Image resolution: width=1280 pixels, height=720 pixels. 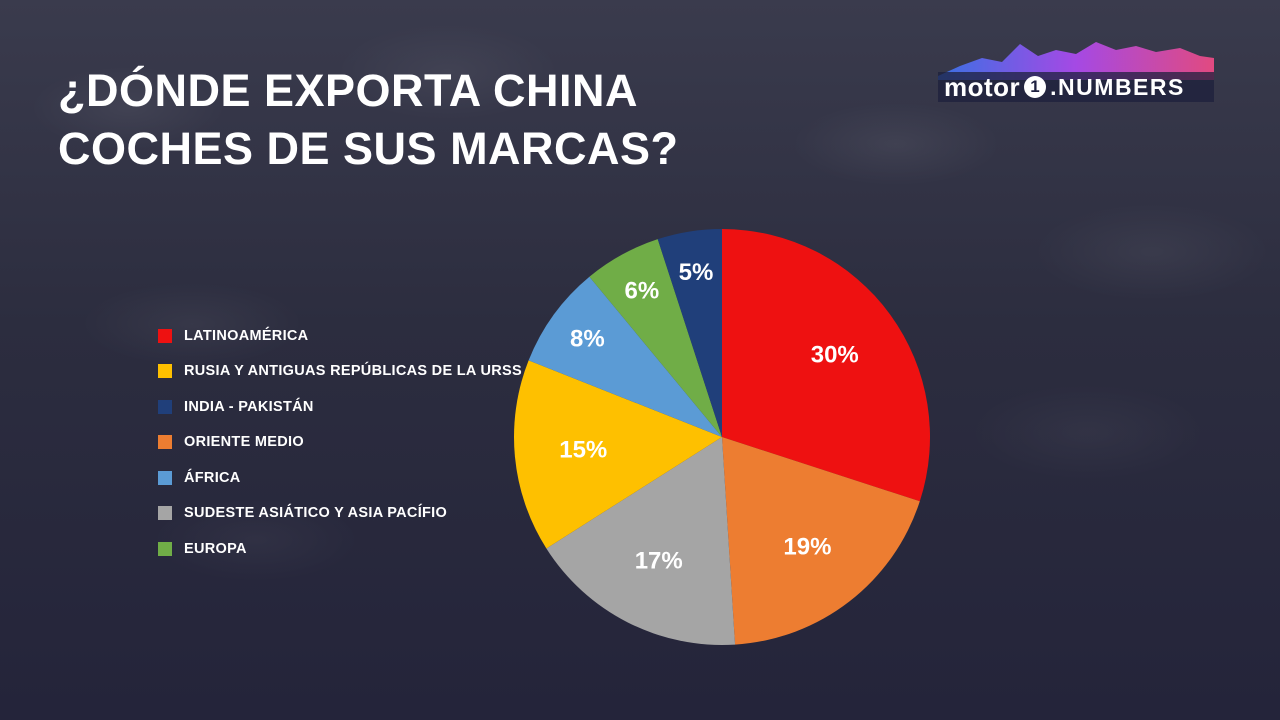 I want to click on logo-one-badge: 1, so click(x=1035, y=87).